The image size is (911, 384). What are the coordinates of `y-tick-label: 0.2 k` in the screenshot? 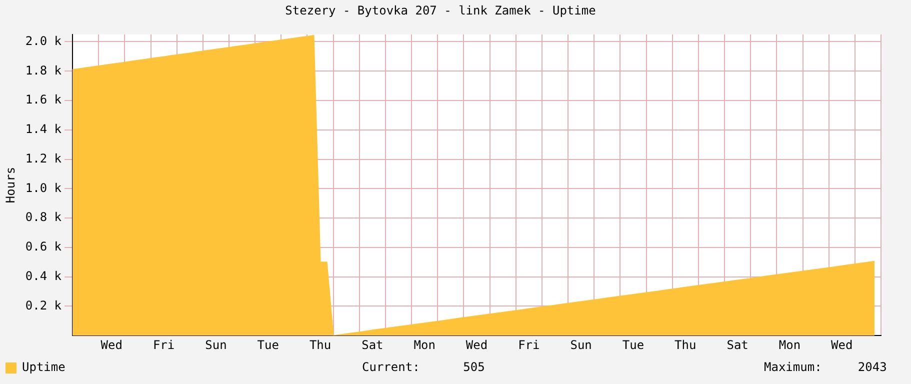 It's located at (43, 305).